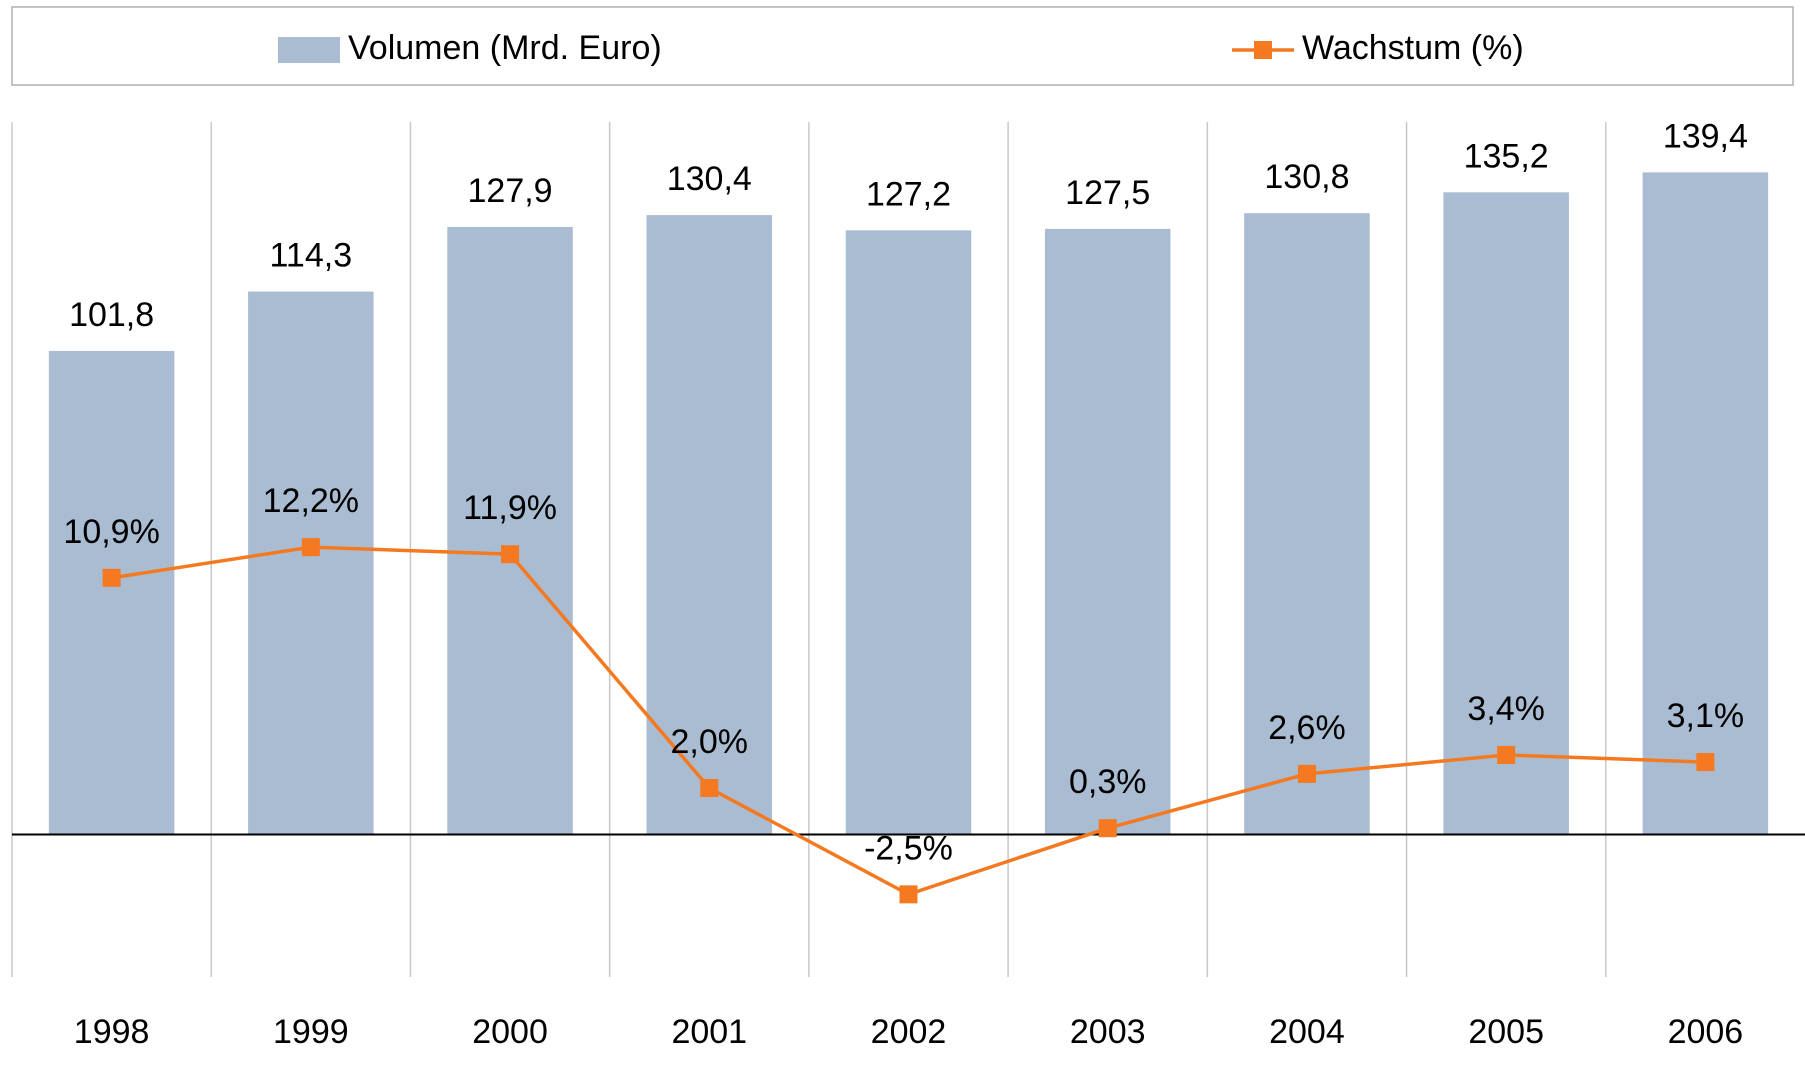 The height and width of the screenshot is (1073, 1805). I want to click on line-value-label: 2,6%, so click(1307, 728).